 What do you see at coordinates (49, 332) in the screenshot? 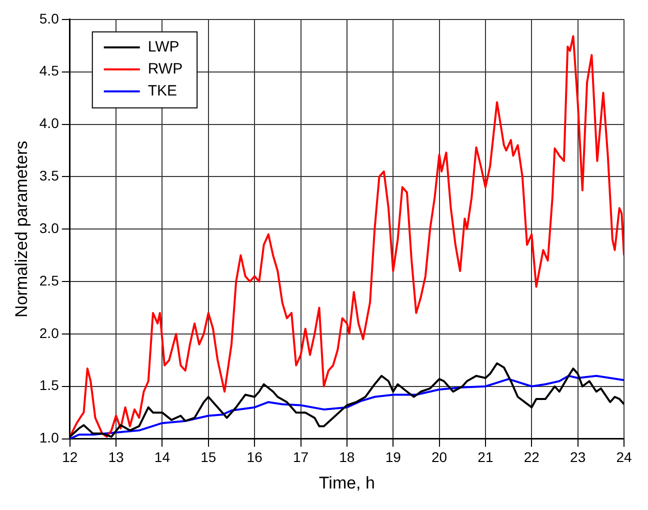
I see `y-tick-label: 2.0` at bounding box center [49, 332].